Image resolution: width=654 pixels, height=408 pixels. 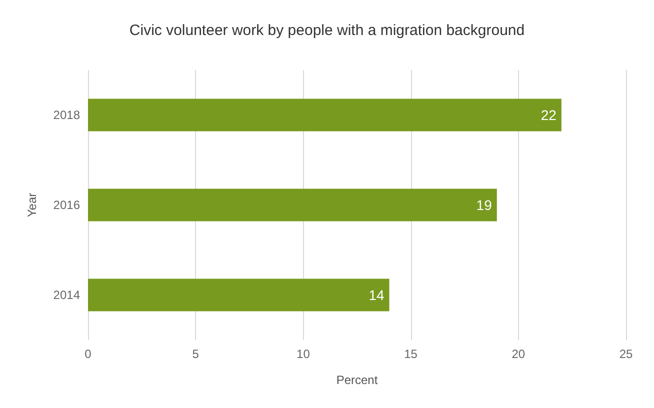 What do you see at coordinates (376, 295) in the screenshot?
I see `data-label: 14` at bounding box center [376, 295].